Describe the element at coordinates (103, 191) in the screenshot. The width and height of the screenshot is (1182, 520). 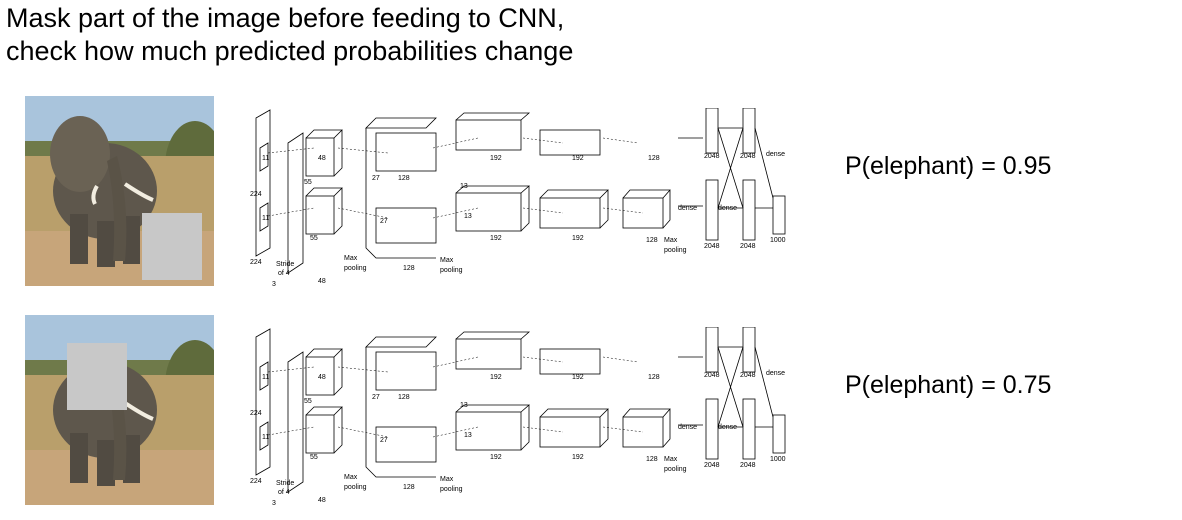
I see `elephant-shape` at that location.